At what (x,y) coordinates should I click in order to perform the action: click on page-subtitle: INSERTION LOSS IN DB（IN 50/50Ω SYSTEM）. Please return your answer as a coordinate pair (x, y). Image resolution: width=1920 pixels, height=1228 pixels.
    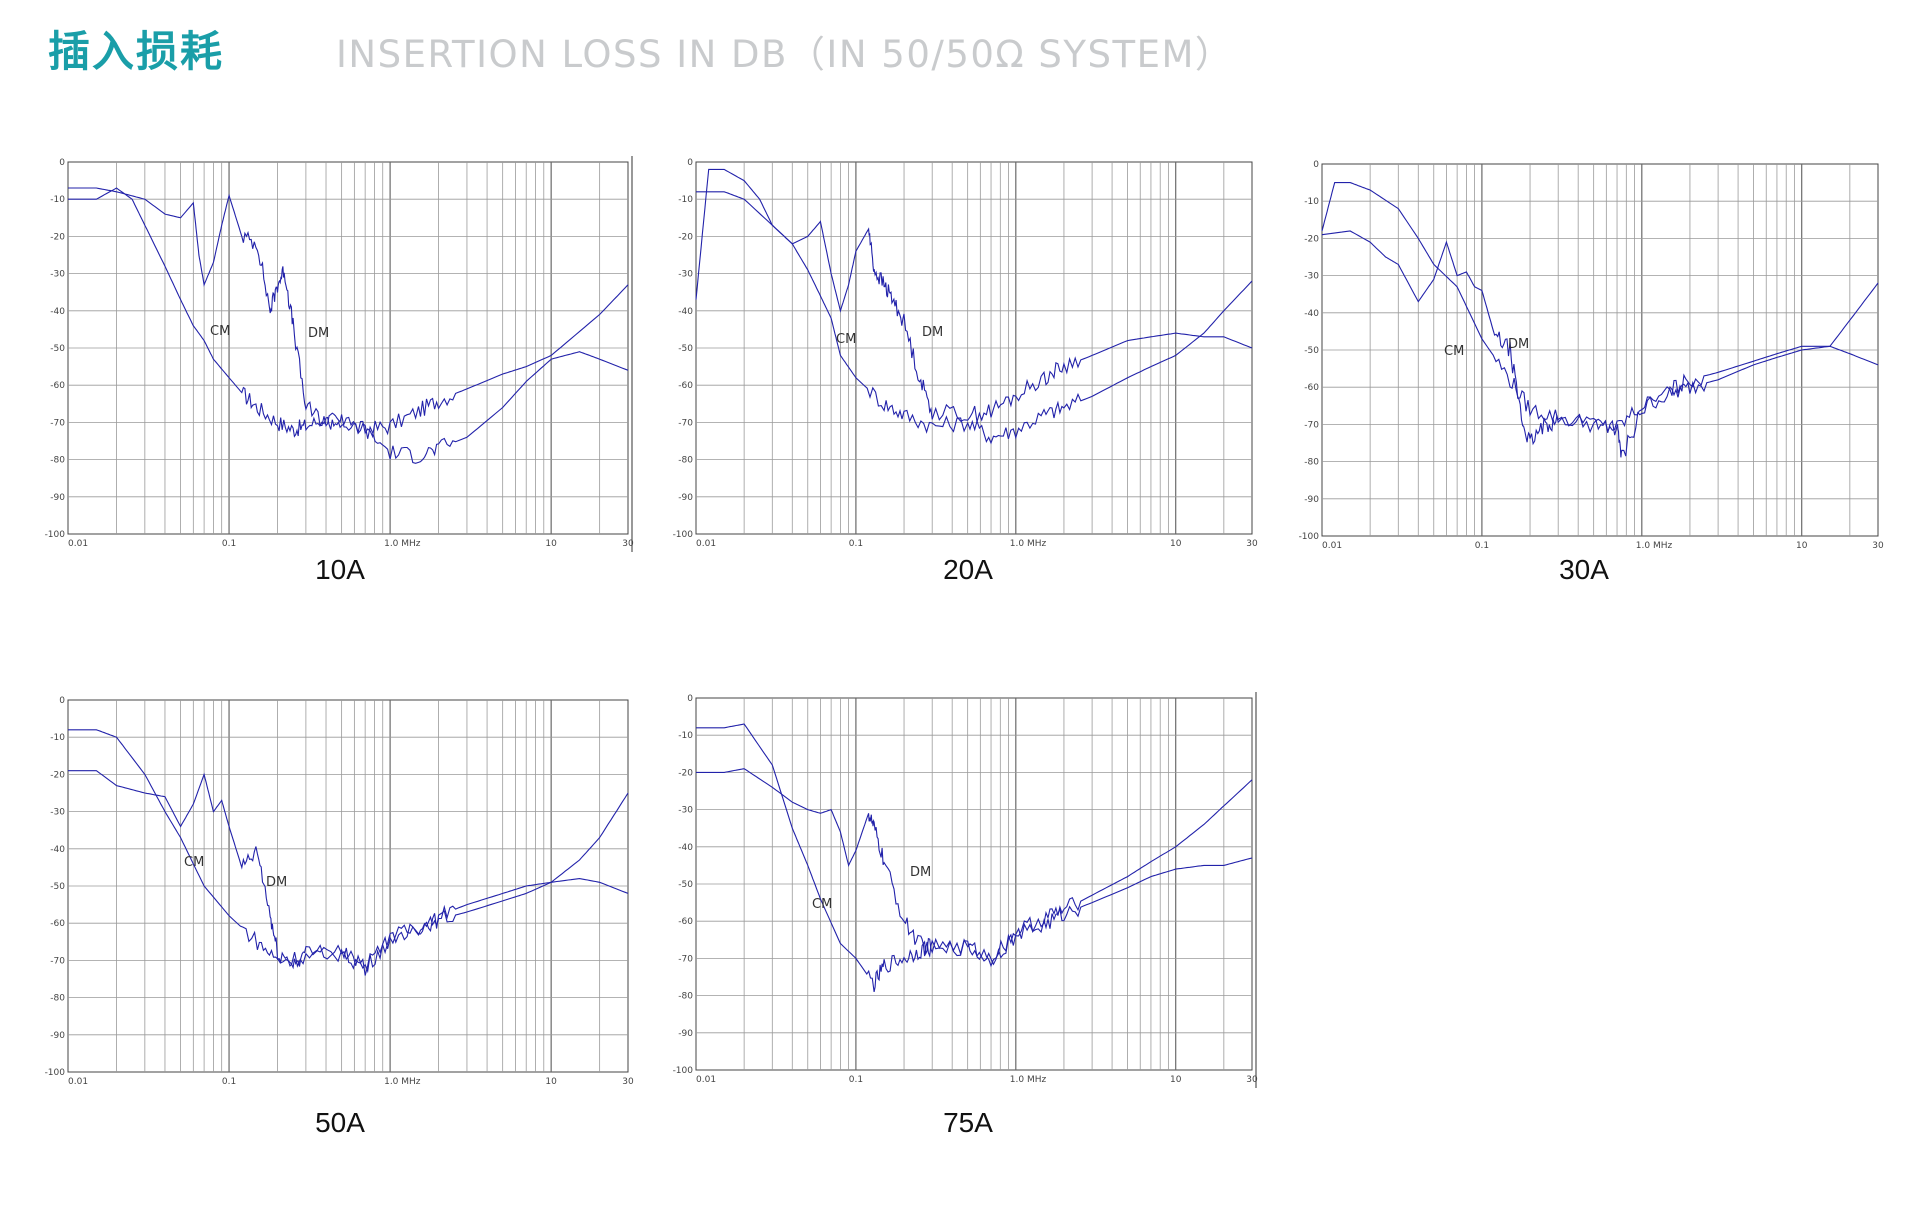
    Looking at the image, I should click on (785, 54).